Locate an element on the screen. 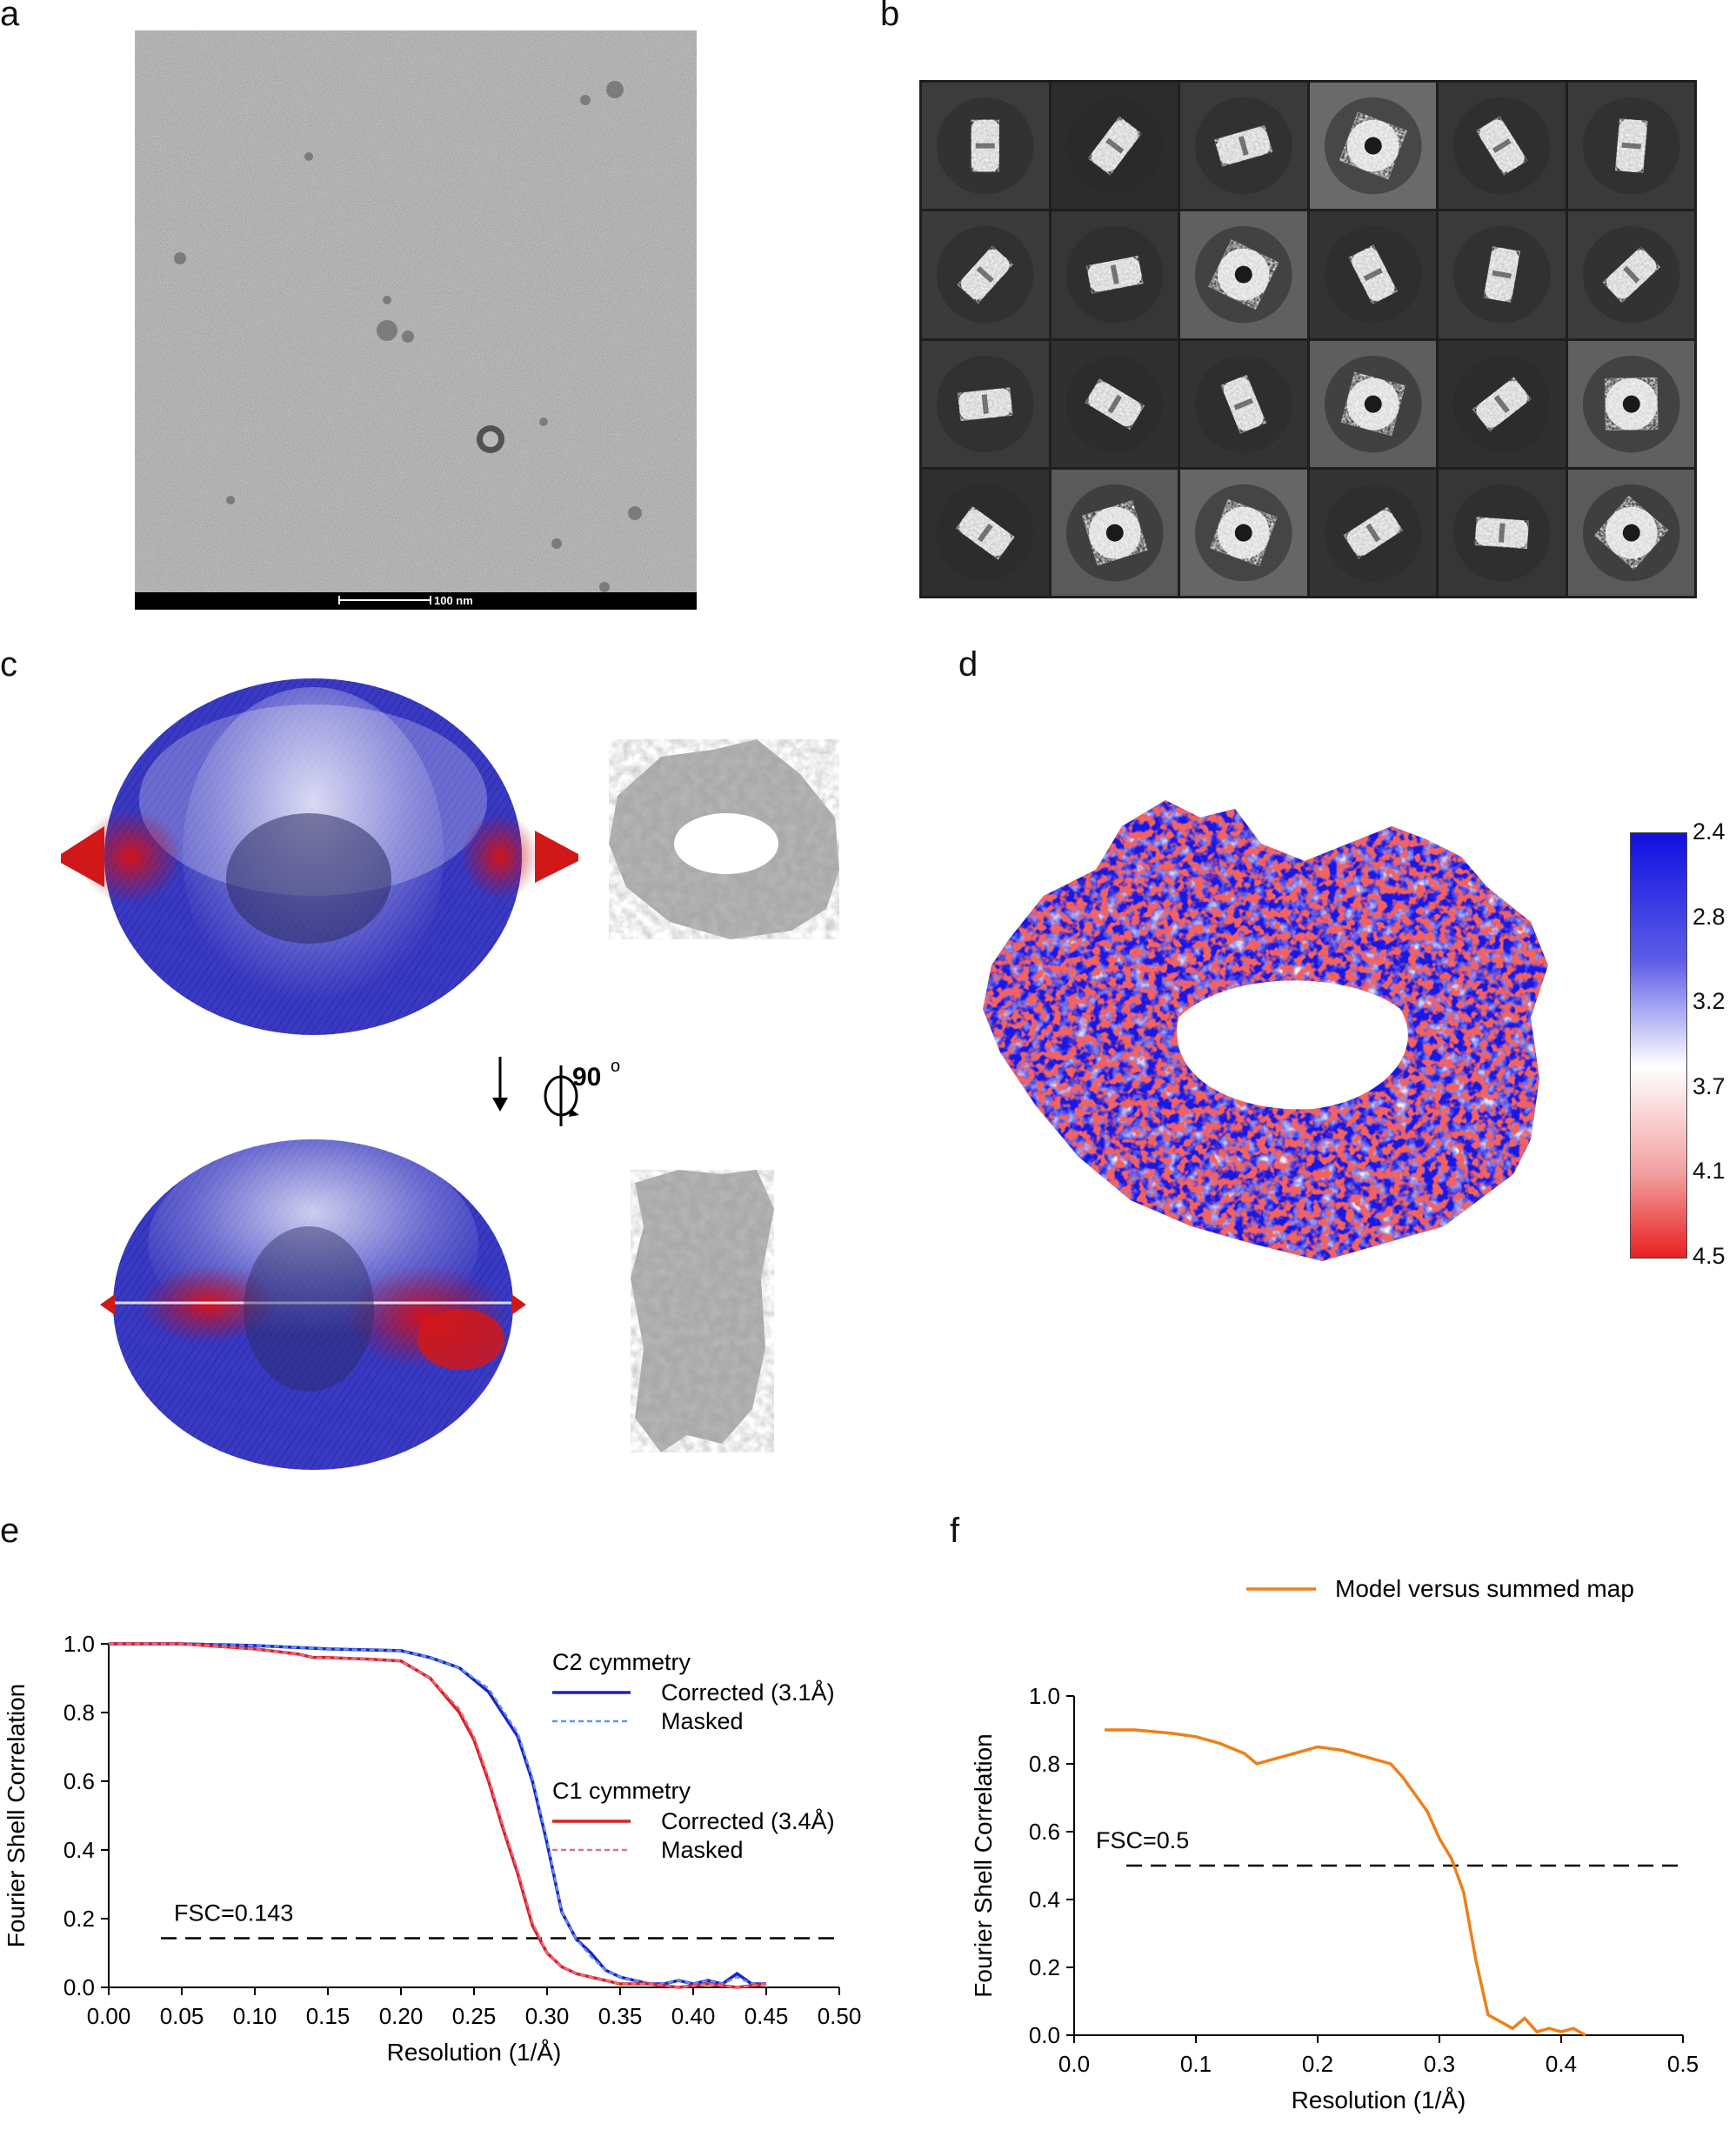  micrograph-image: 100 nm is located at coordinates (416, 320).